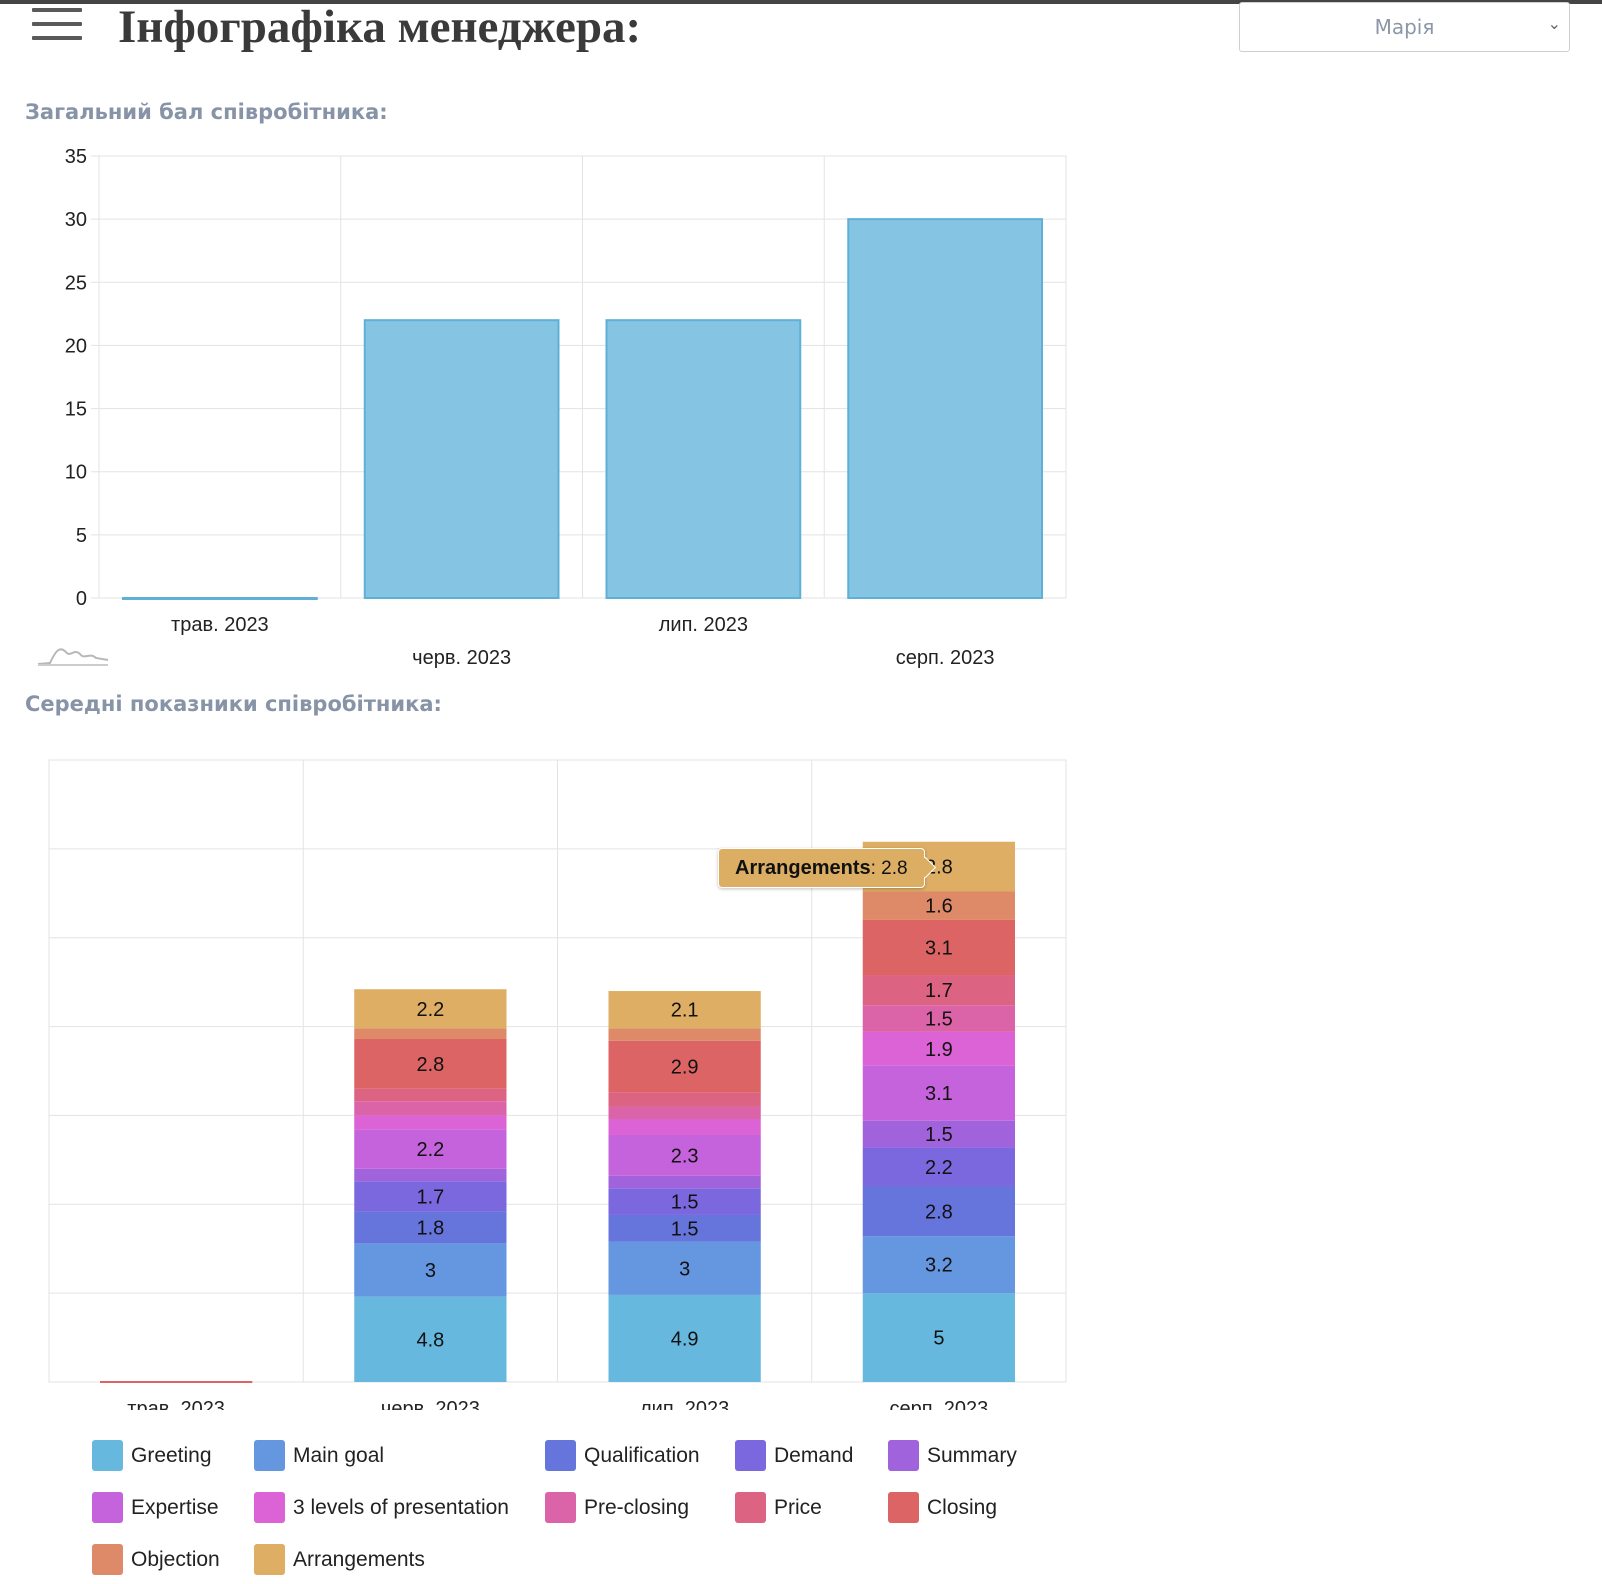  What do you see at coordinates (814, 1455) in the screenshot?
I see `legend-label: Demand` at bounding box center [814, 1455].